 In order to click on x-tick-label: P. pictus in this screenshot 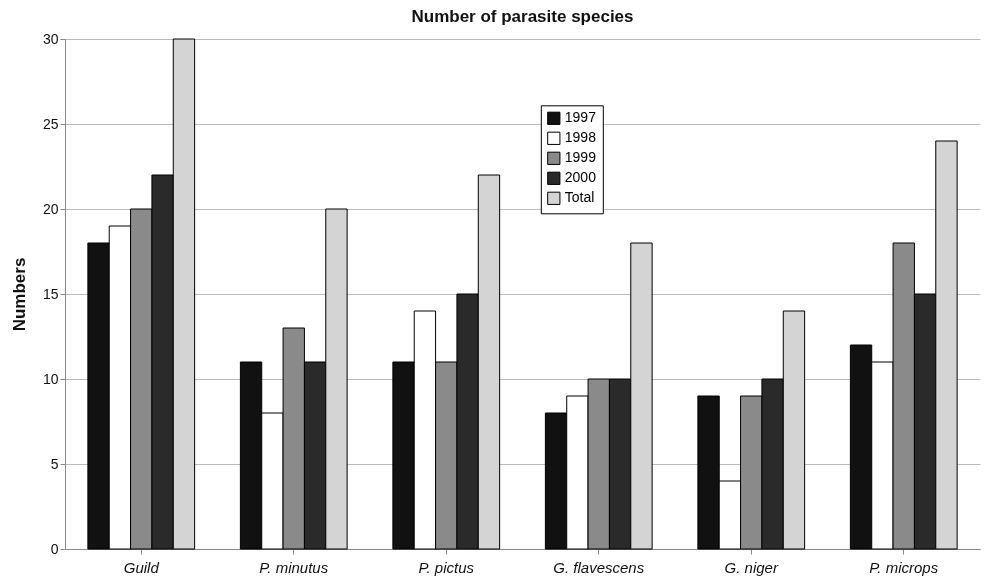, I will do `click(446, 567)`.